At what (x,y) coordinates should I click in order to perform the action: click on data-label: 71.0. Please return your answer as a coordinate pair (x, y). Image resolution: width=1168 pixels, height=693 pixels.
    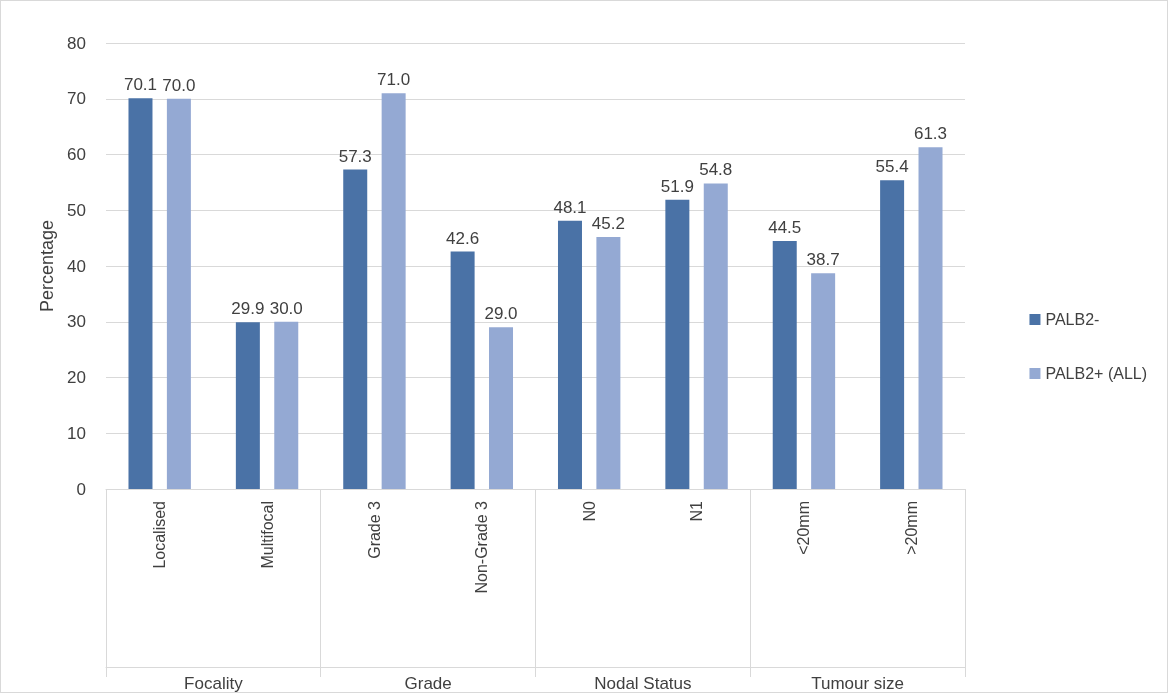
    Looking at the image, I should click on (394, 80).